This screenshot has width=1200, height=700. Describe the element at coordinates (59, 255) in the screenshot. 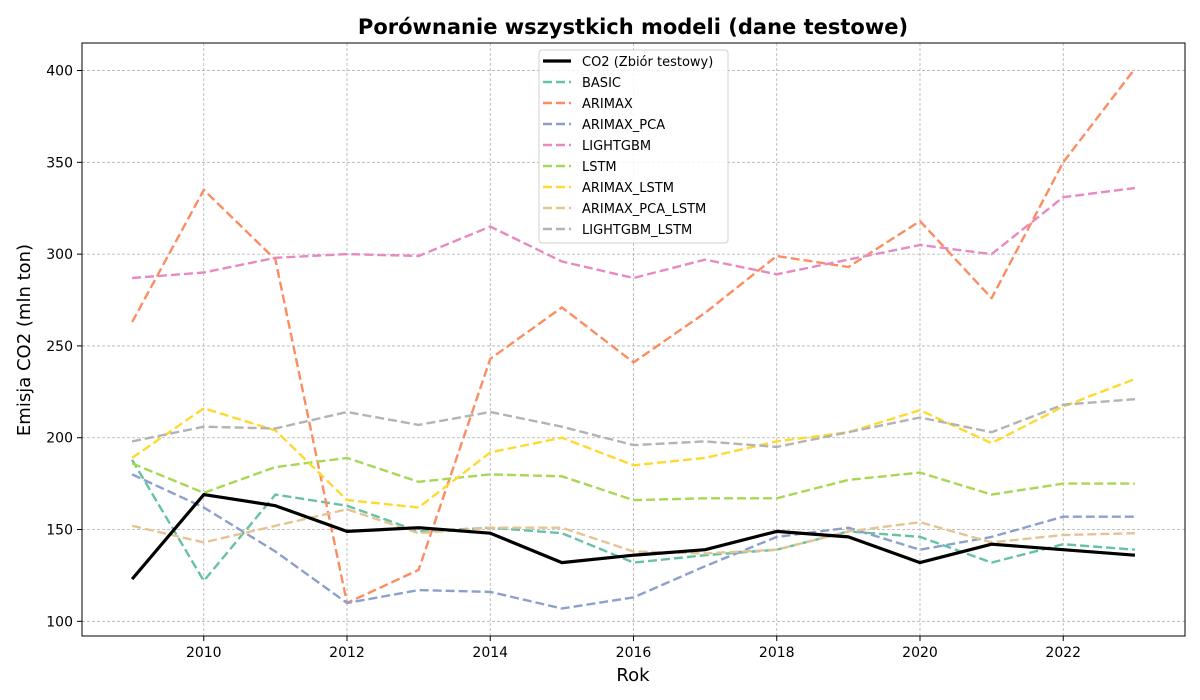

I see `y-tick-label: 300` at that location.